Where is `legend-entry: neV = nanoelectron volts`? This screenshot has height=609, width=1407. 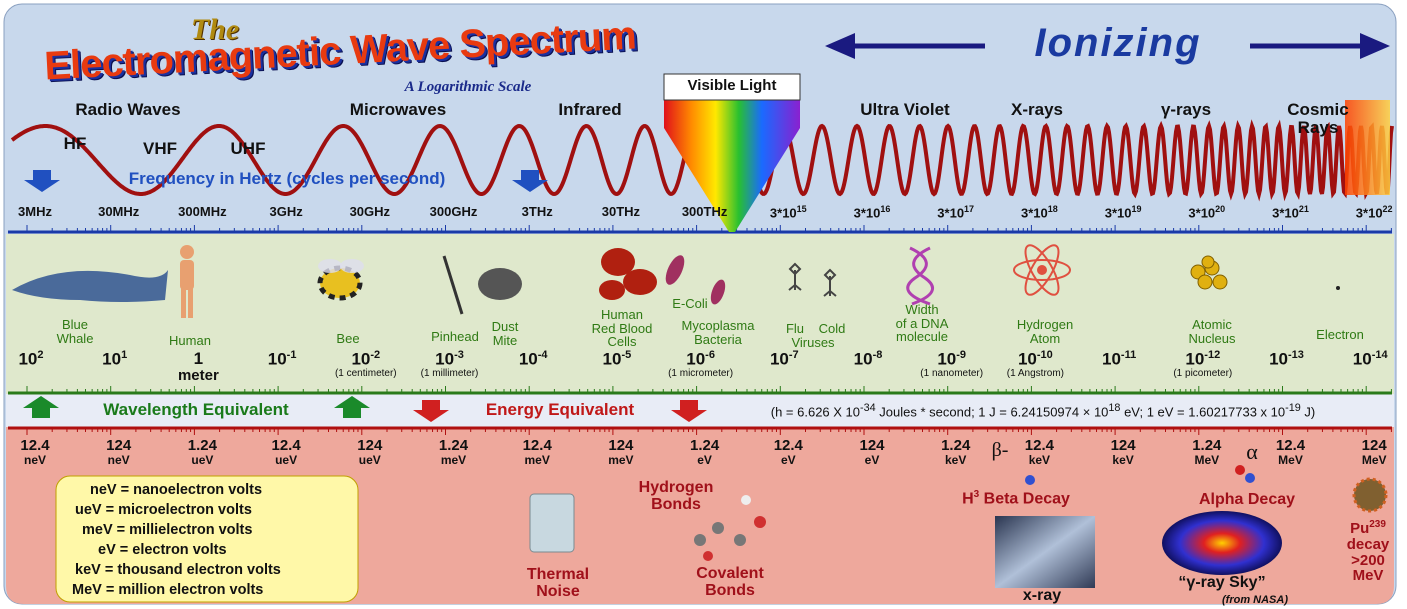 legend-entry: neV = nanoelectron volts is located at coordinates (176, 490).